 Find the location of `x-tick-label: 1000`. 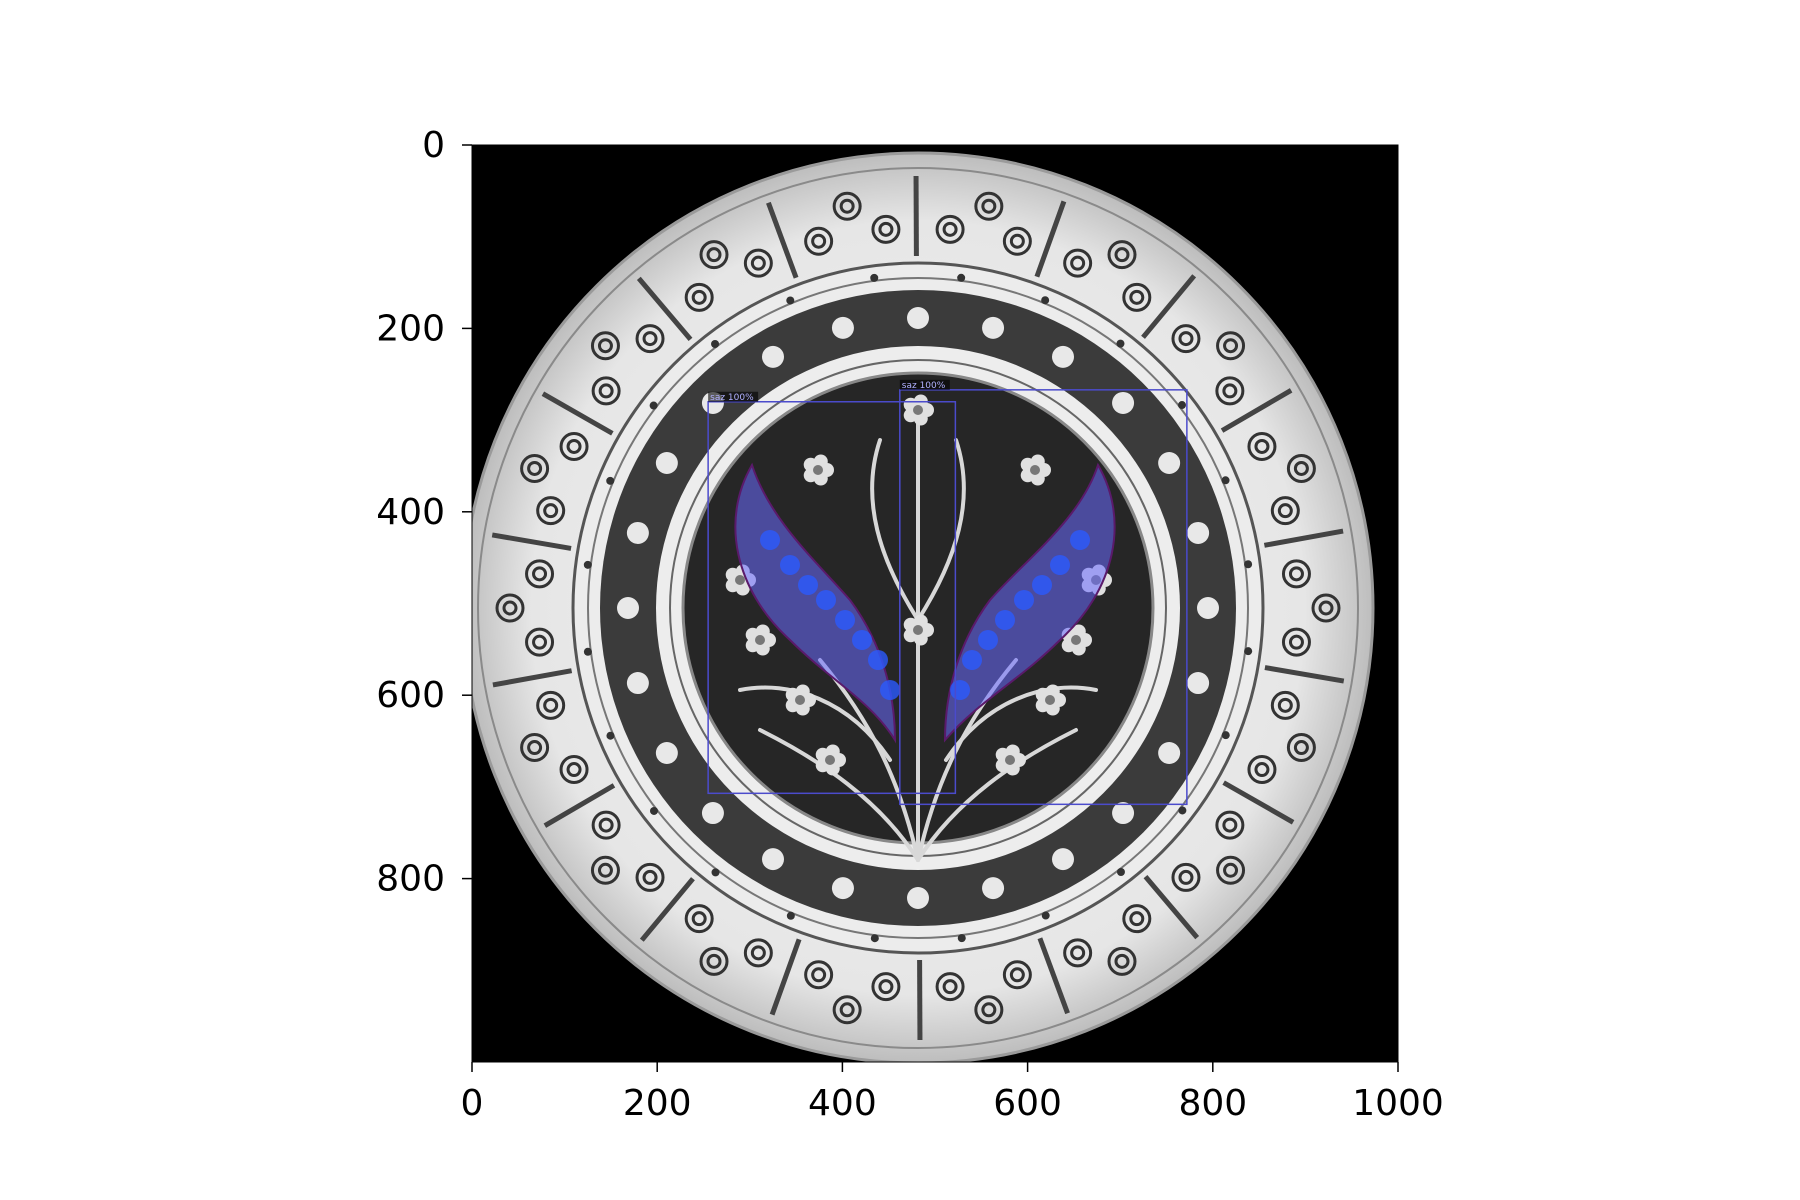

x-tick-label: 1000 is located at coordinates (1398, 1103).